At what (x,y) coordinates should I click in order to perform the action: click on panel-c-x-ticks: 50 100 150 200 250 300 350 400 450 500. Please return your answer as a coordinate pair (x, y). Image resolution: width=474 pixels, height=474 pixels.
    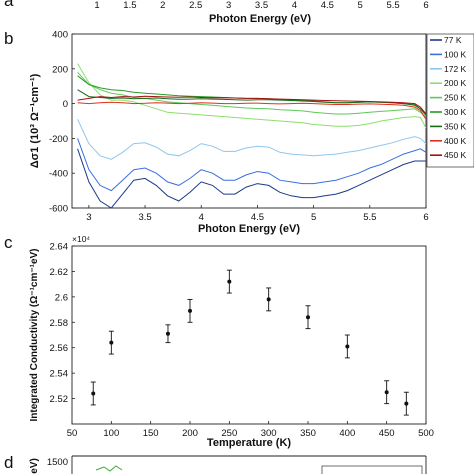
    Looking at the image, I should click on (250, 430).